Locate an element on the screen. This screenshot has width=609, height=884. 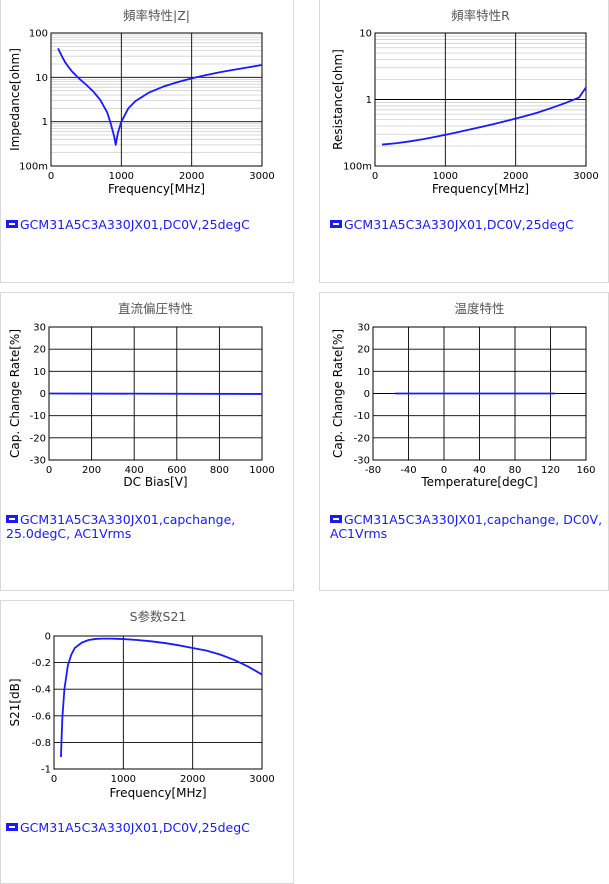
x-tick-label: 600 is located at coordinates (176, 470).